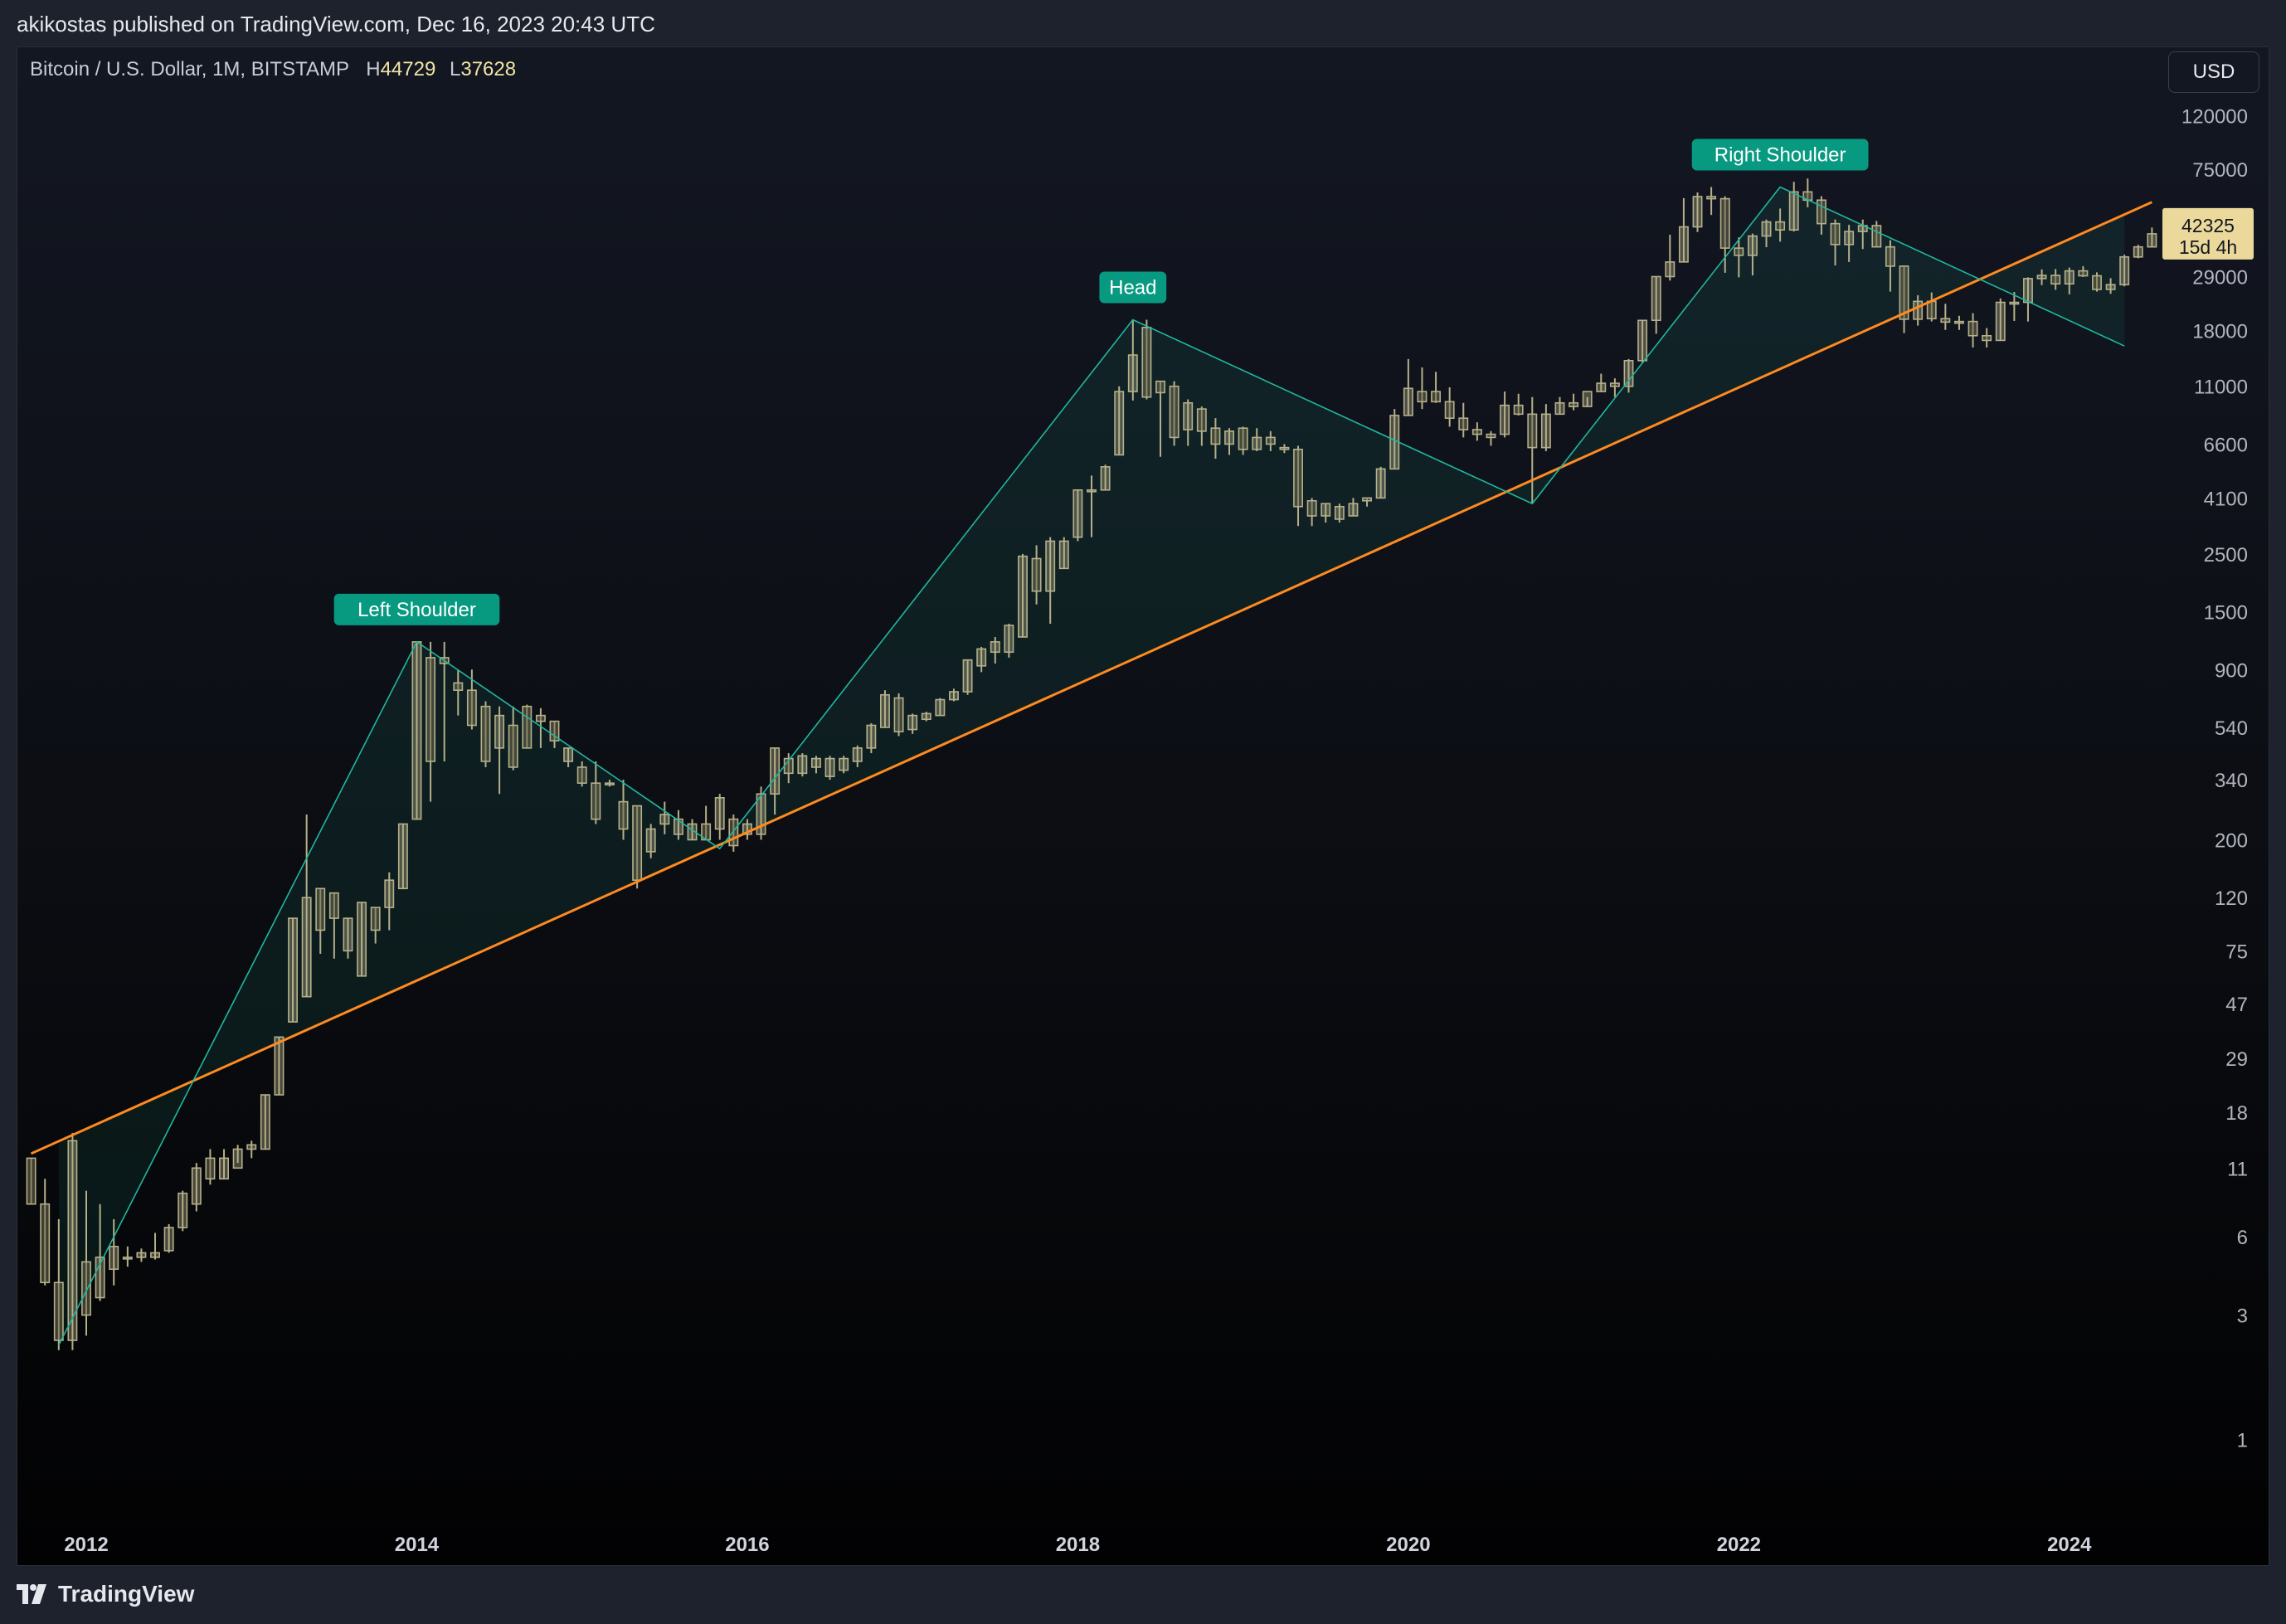 The image size is (2286, 1624). Describe the element at coordinates (2213, 72) in the screenshot. I see `currency-button: USD` at that location.